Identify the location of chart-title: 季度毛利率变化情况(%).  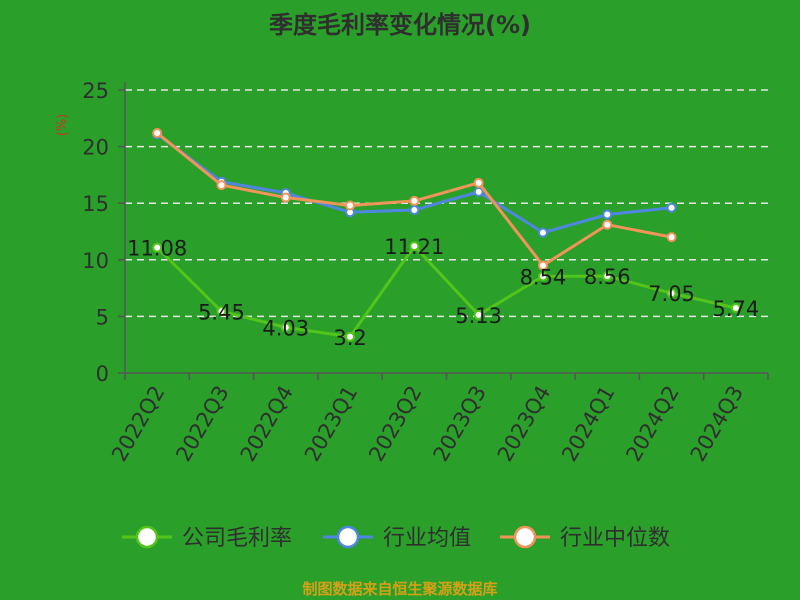
(400, 25).